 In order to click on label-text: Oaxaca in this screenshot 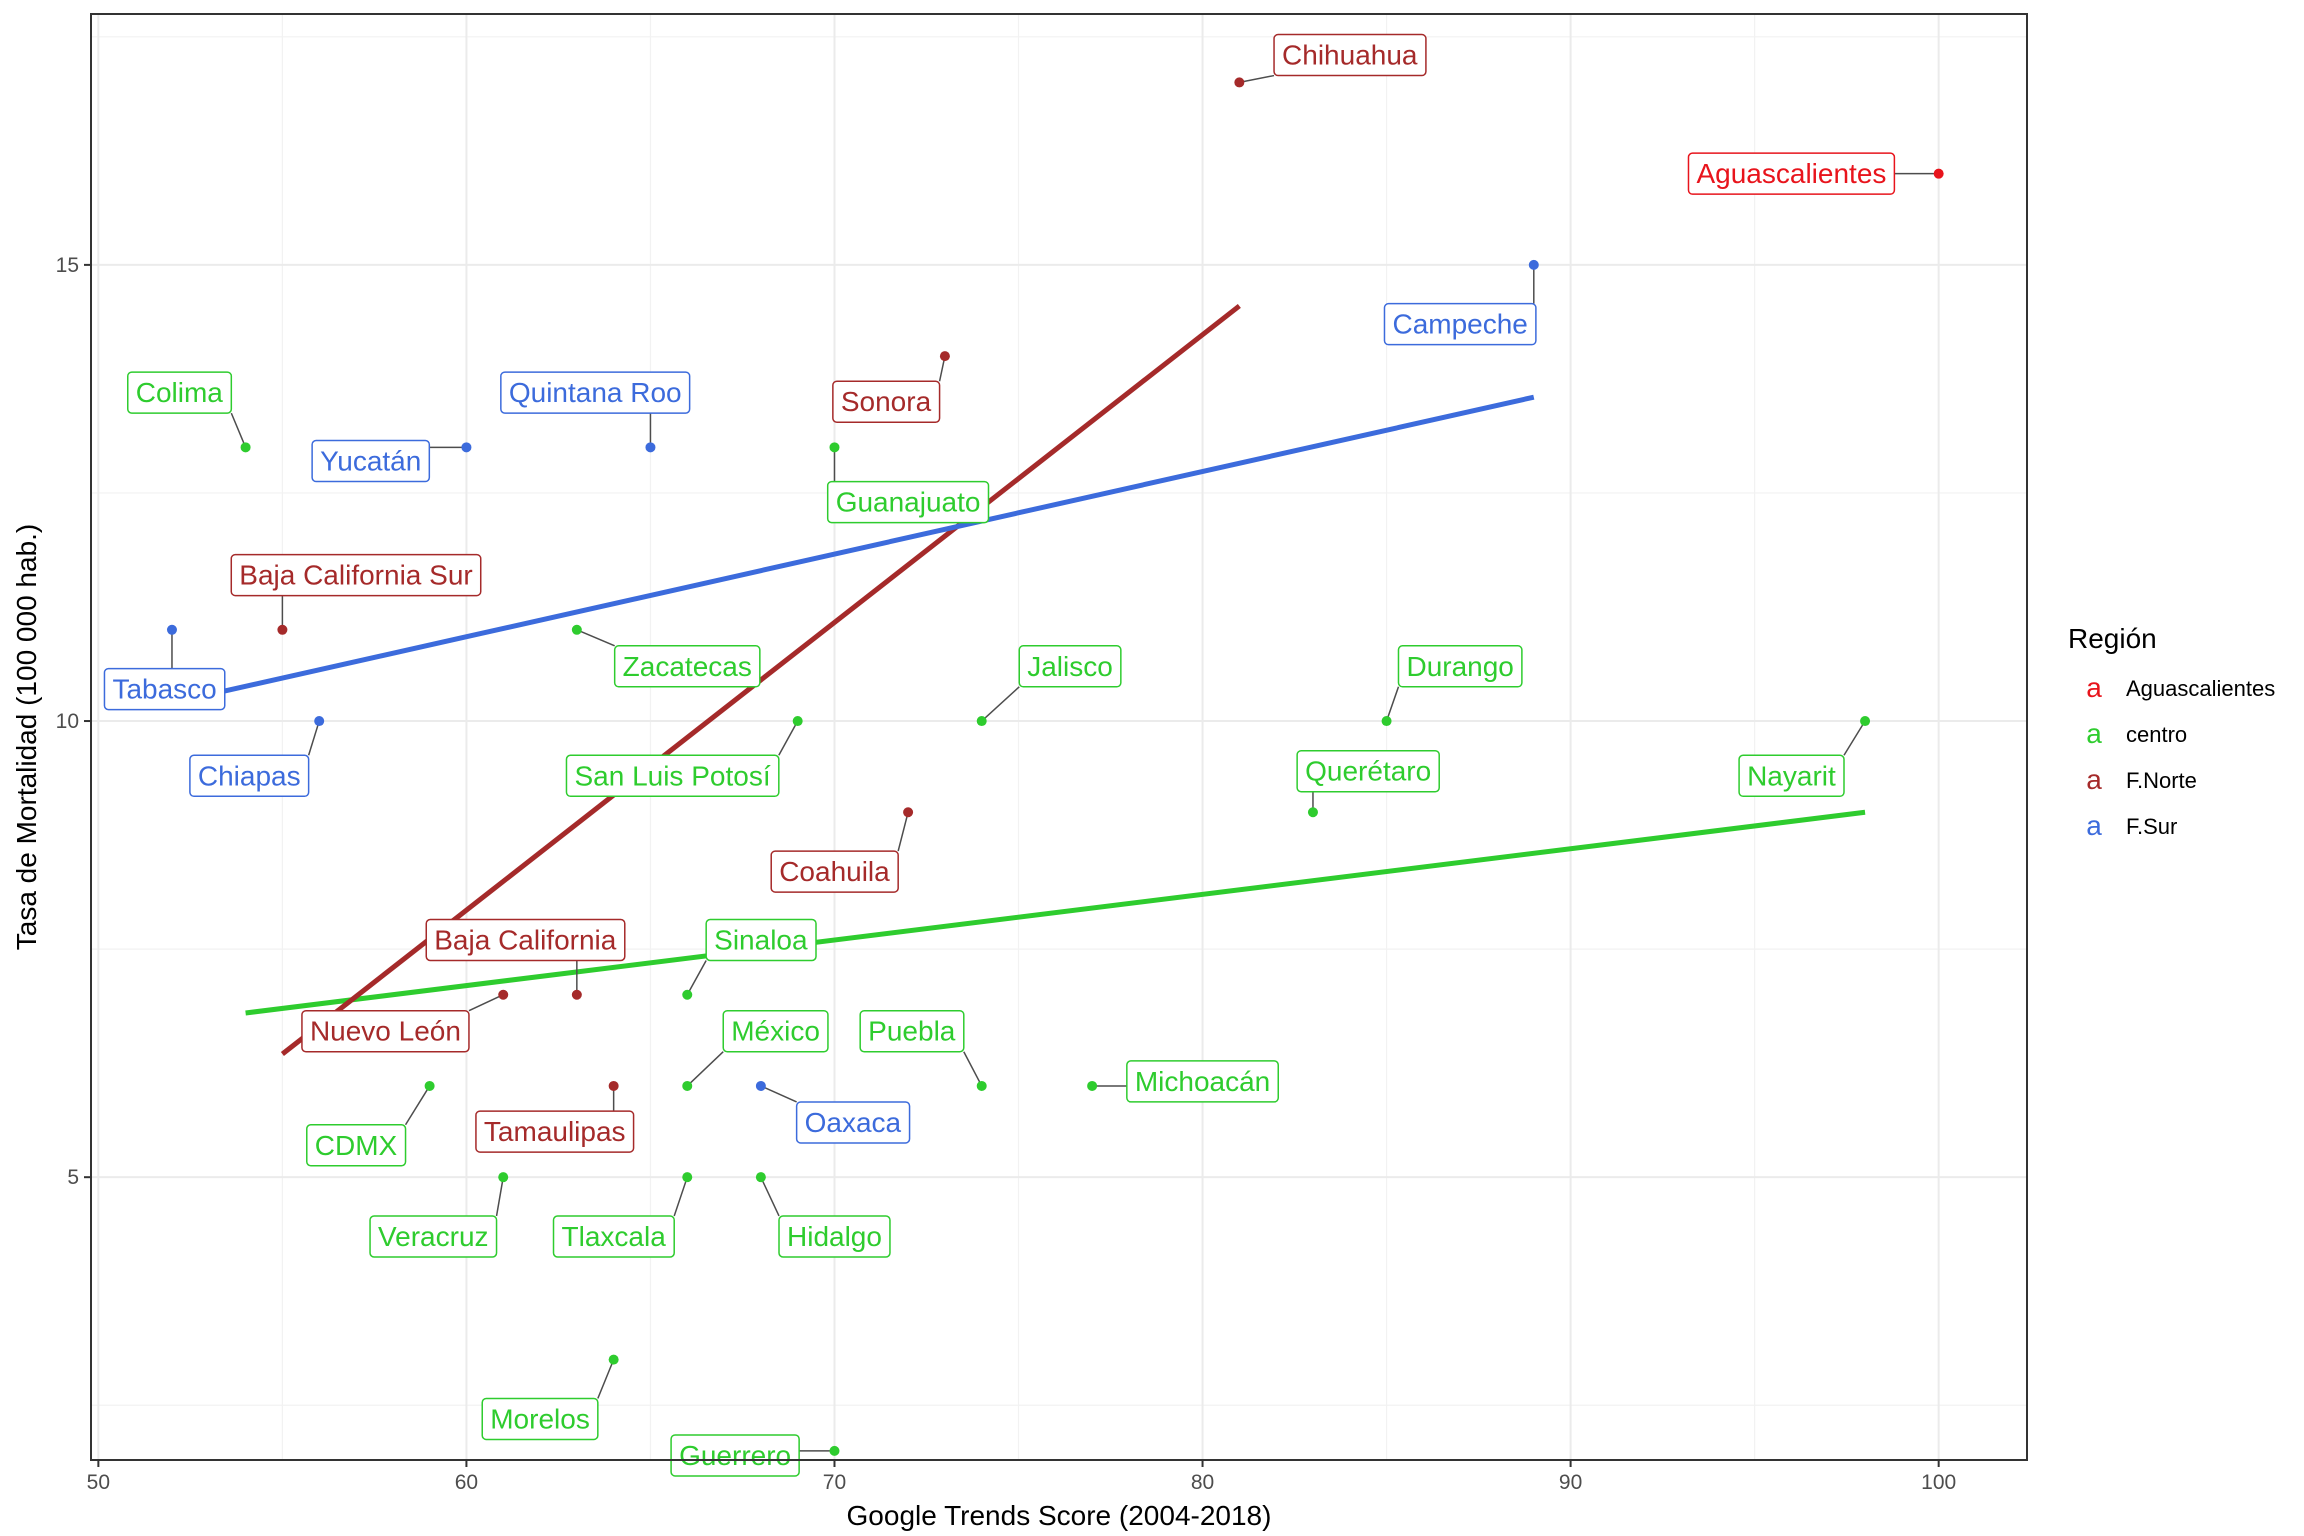, I will do `click(853, 1122)`.